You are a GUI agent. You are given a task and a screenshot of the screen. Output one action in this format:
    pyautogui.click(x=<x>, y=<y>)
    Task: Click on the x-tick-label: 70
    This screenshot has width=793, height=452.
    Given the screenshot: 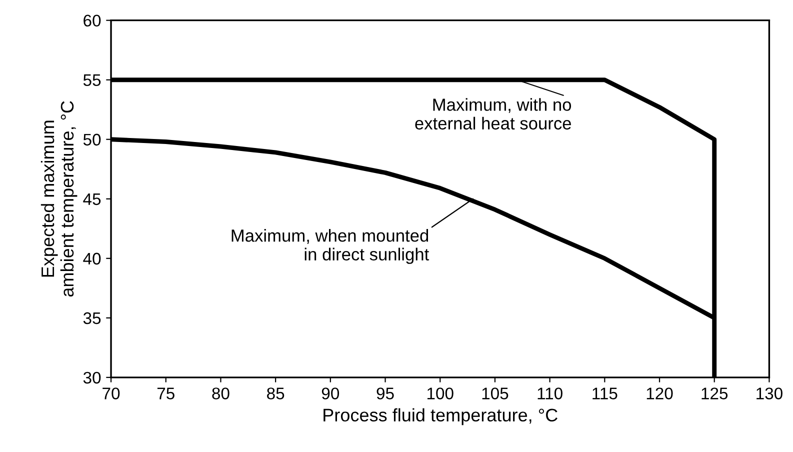 What is the action you would take?
    pyautogui.click(x=111, y=394)
    